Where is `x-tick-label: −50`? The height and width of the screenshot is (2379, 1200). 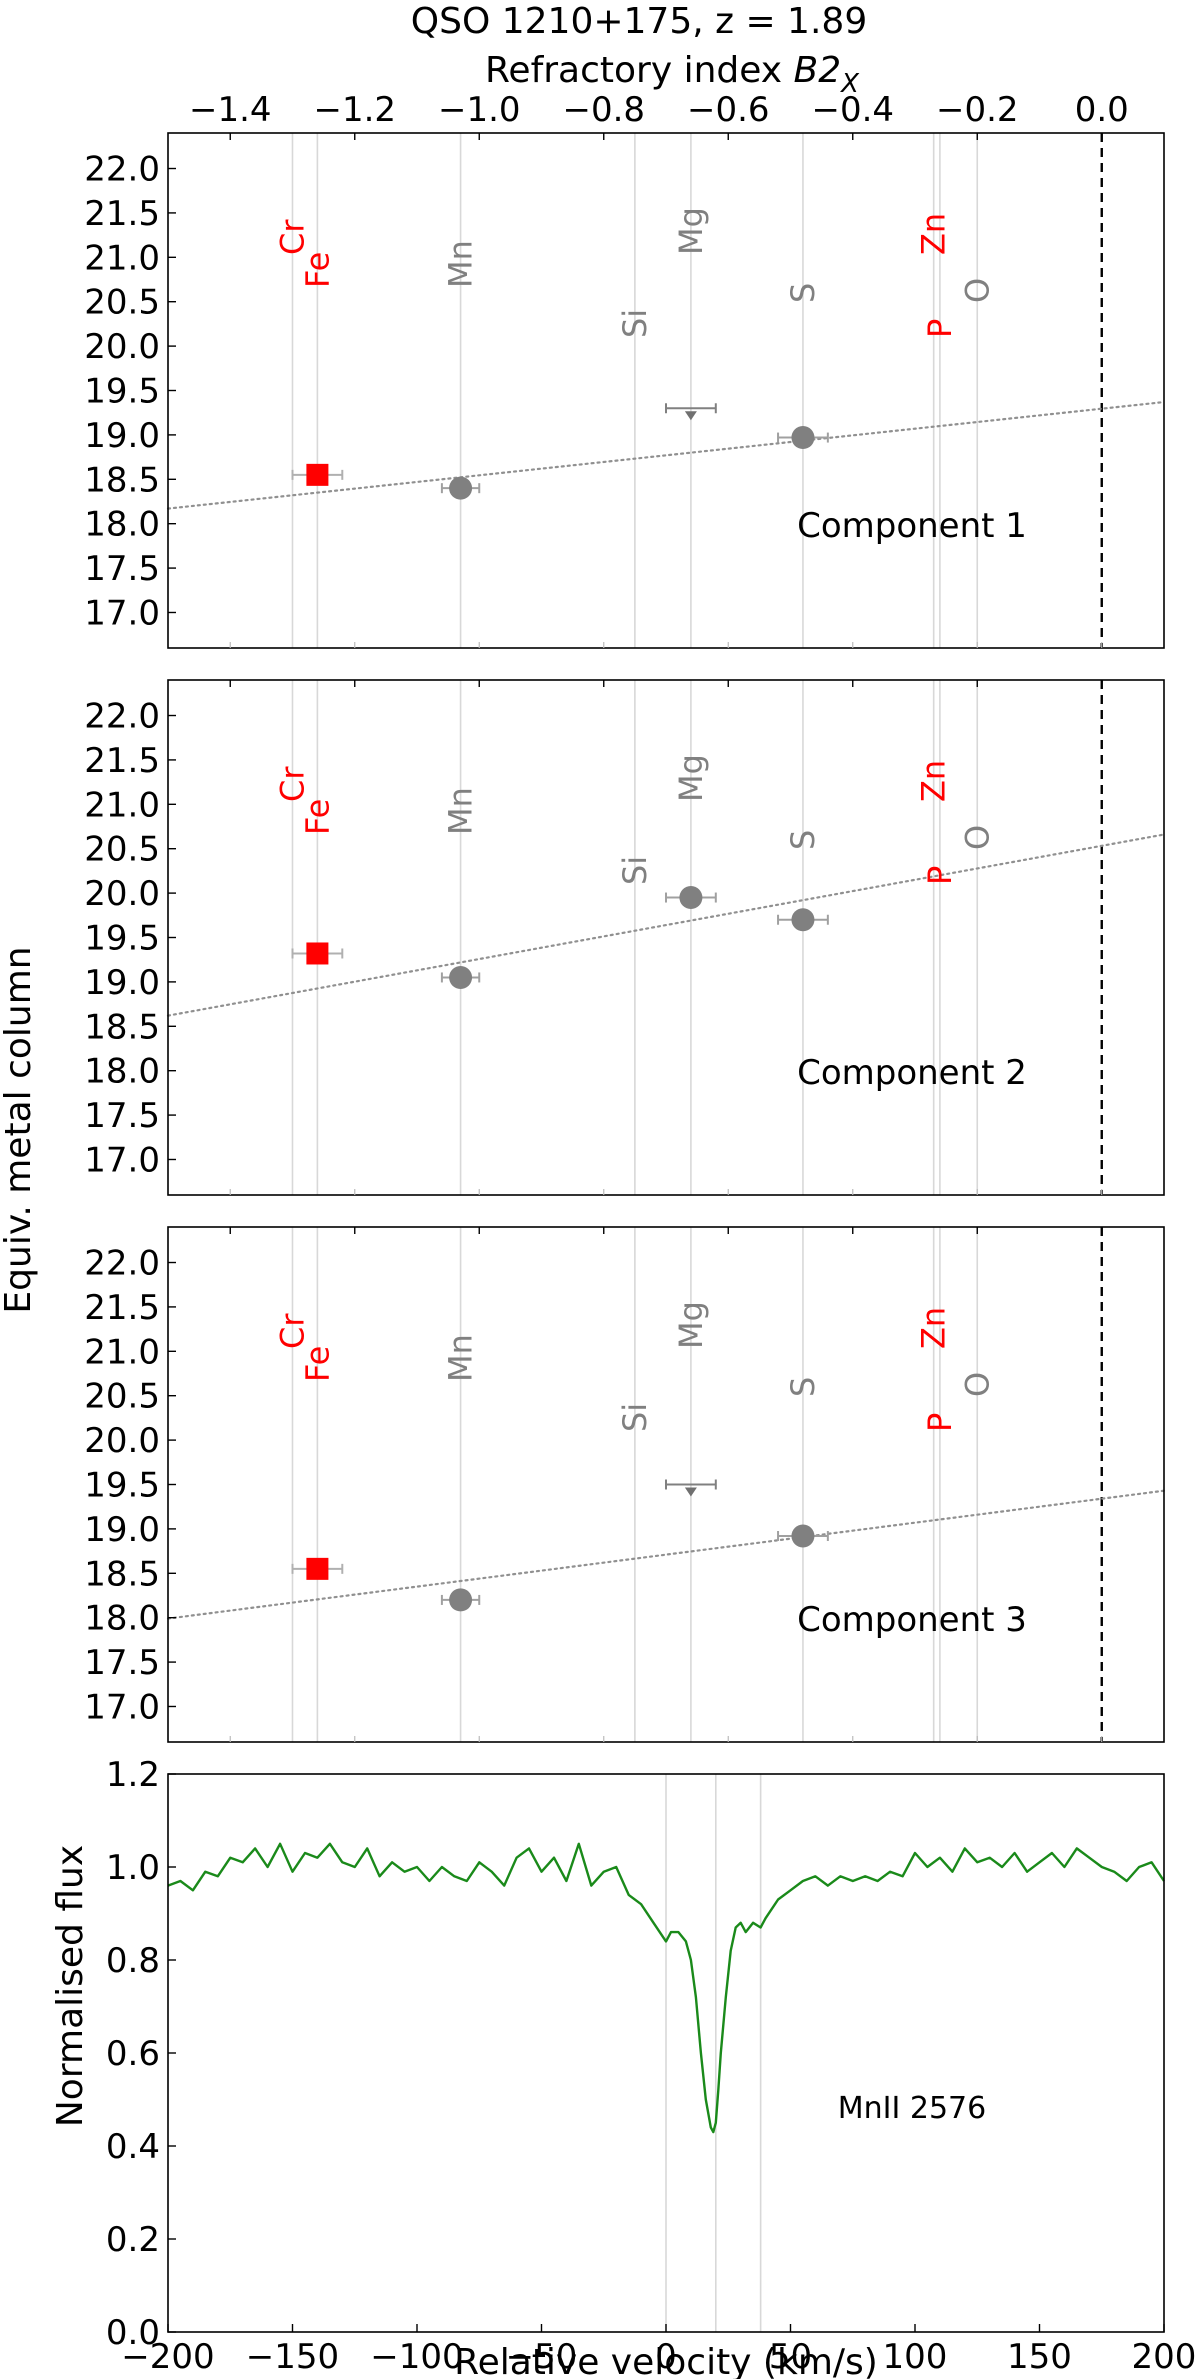 x-tick-label: −50 is located at coordinates (542, 2357).